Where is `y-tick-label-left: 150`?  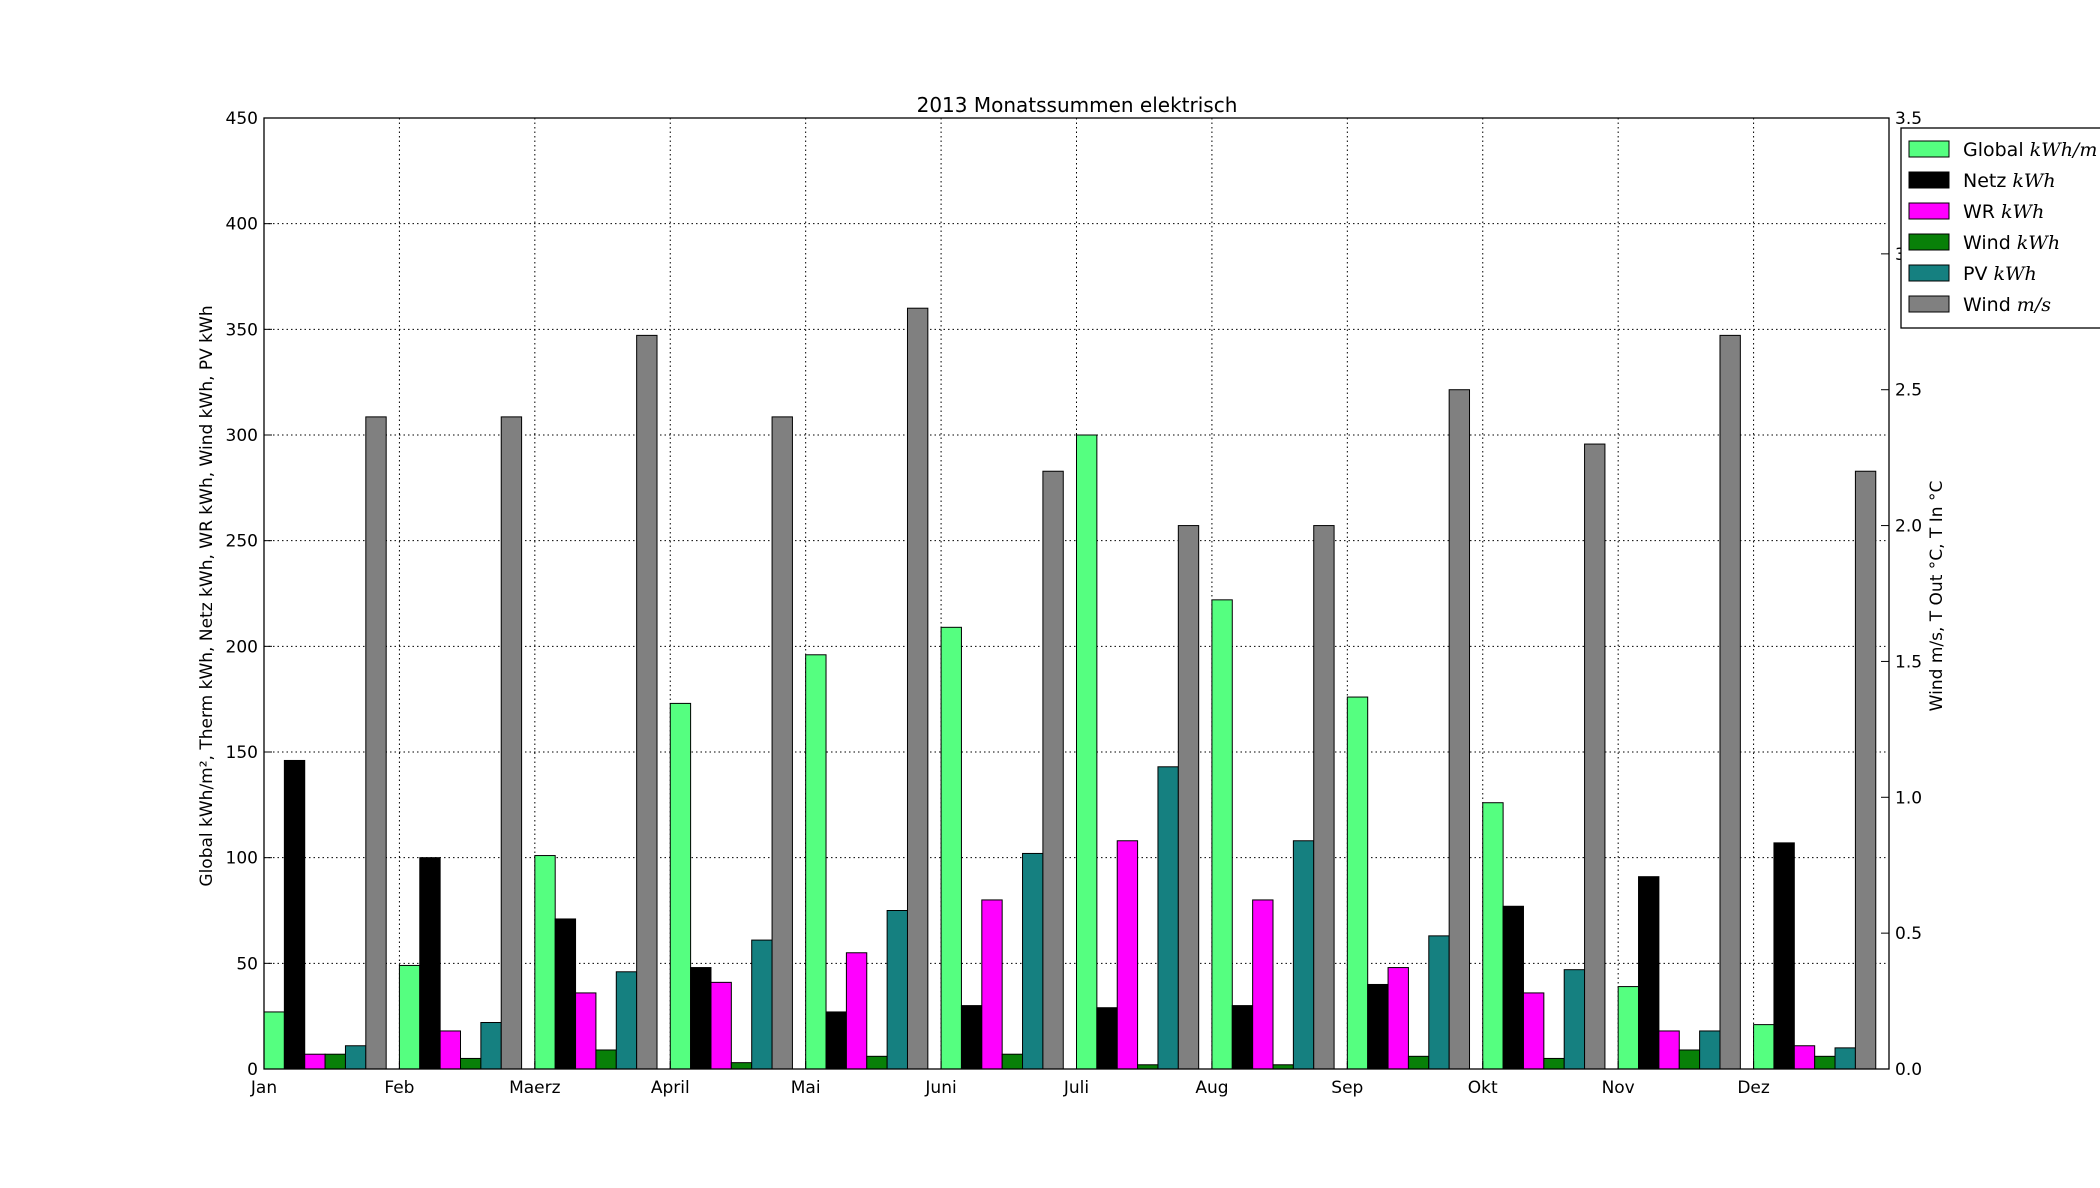 y-tick-label-left: 150 is located at coordinates (242, 753).